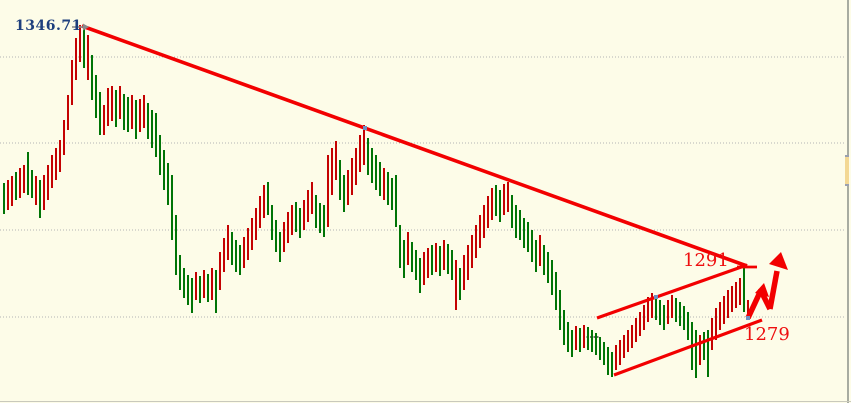  I want to click on peak-price-label: 1346.71, so click(48, 26).